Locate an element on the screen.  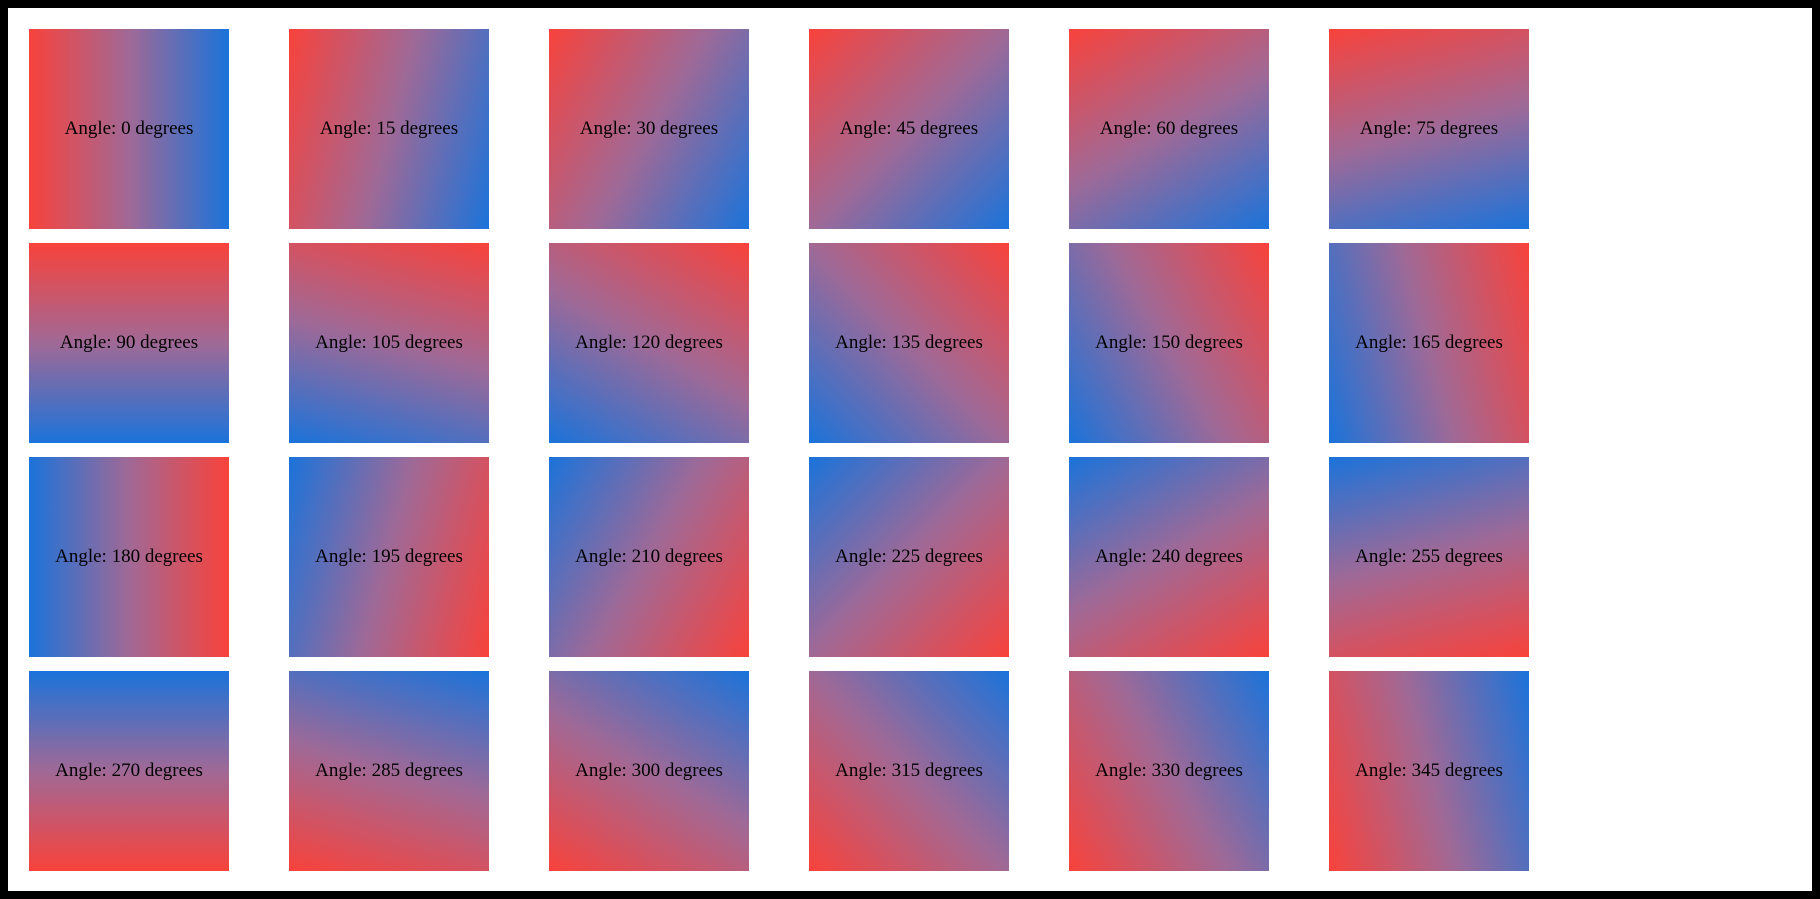
tile-label: Angle: 135 degrees is located at coordinates (909, 342).